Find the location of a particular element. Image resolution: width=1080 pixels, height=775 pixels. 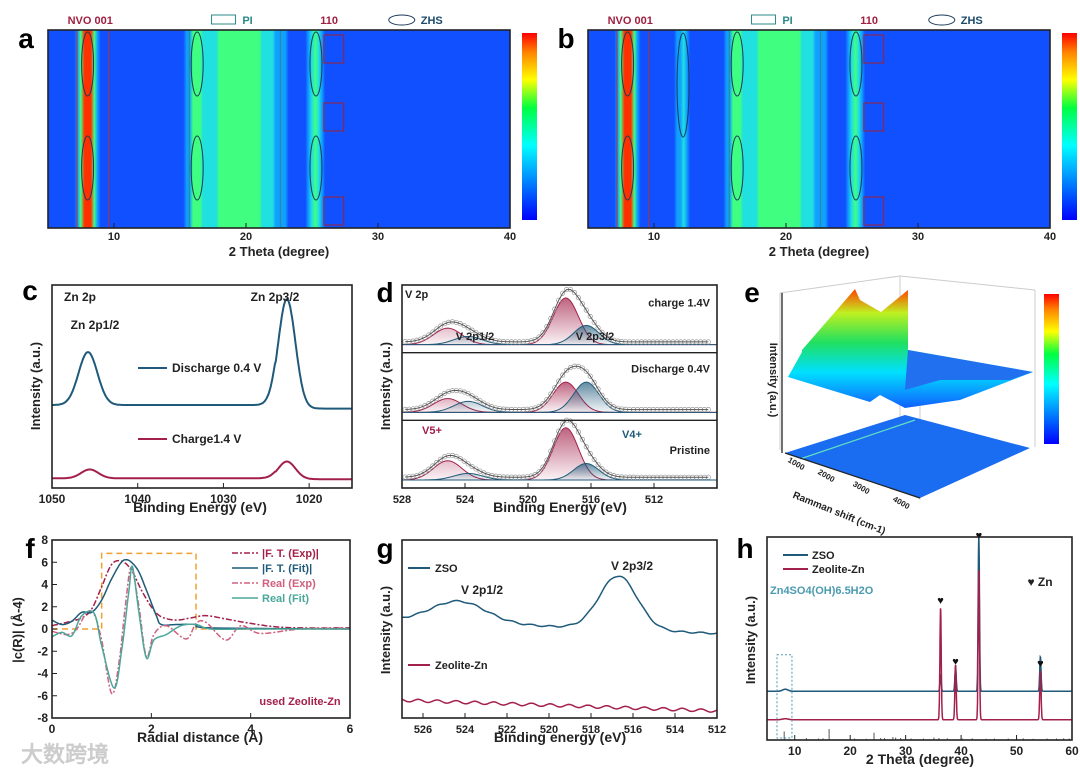

box-edge is located at coordinates (967, 283).